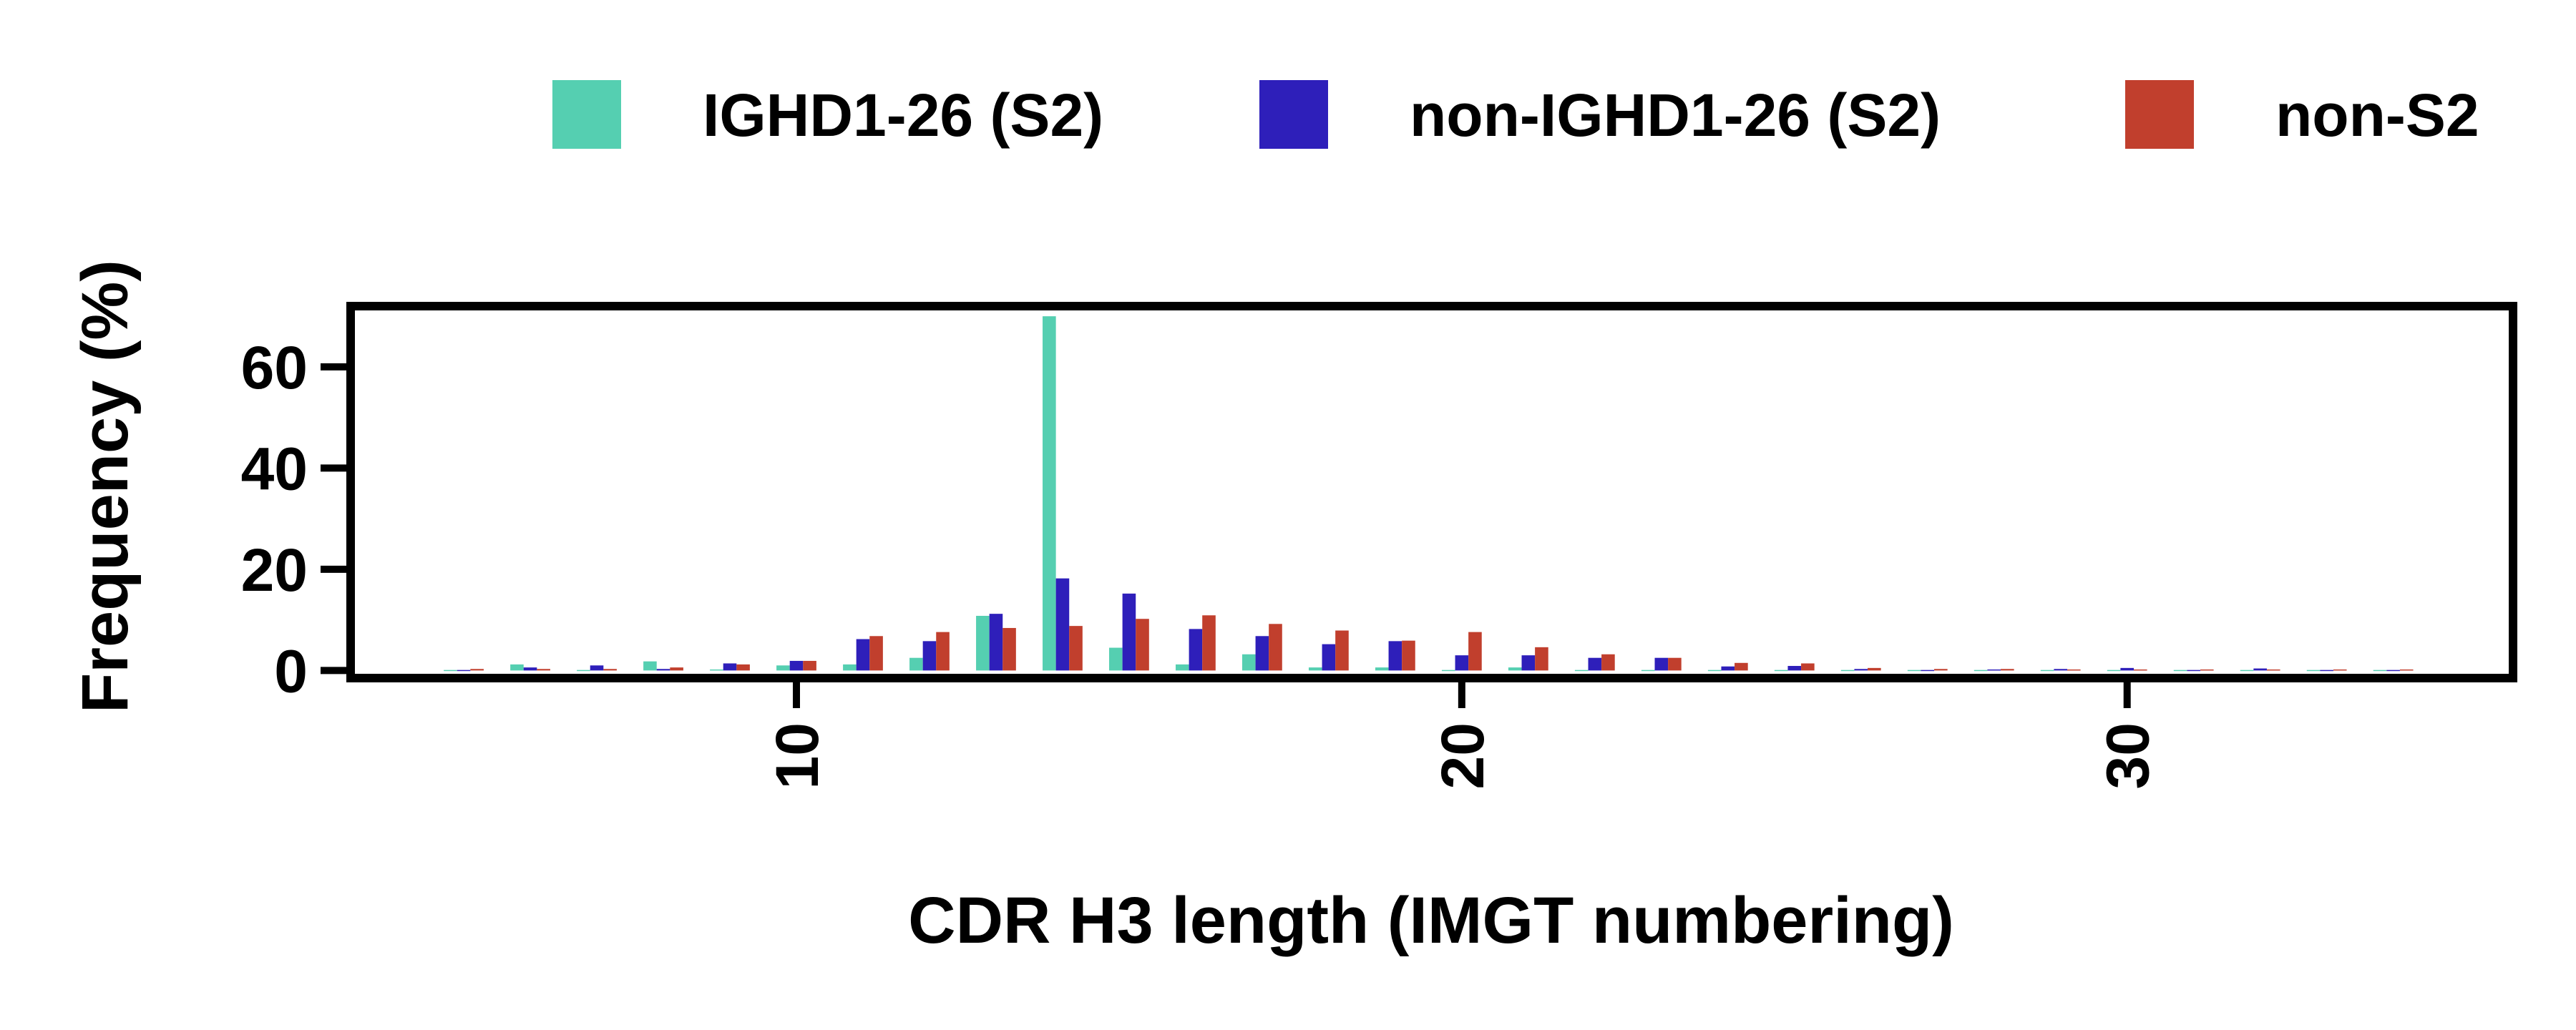 This screenshot has width=2576, height=1030. Describe the element at coordinates (1462, 755) in the screenshot. I see `x-tick-label-20: 20` at that location.